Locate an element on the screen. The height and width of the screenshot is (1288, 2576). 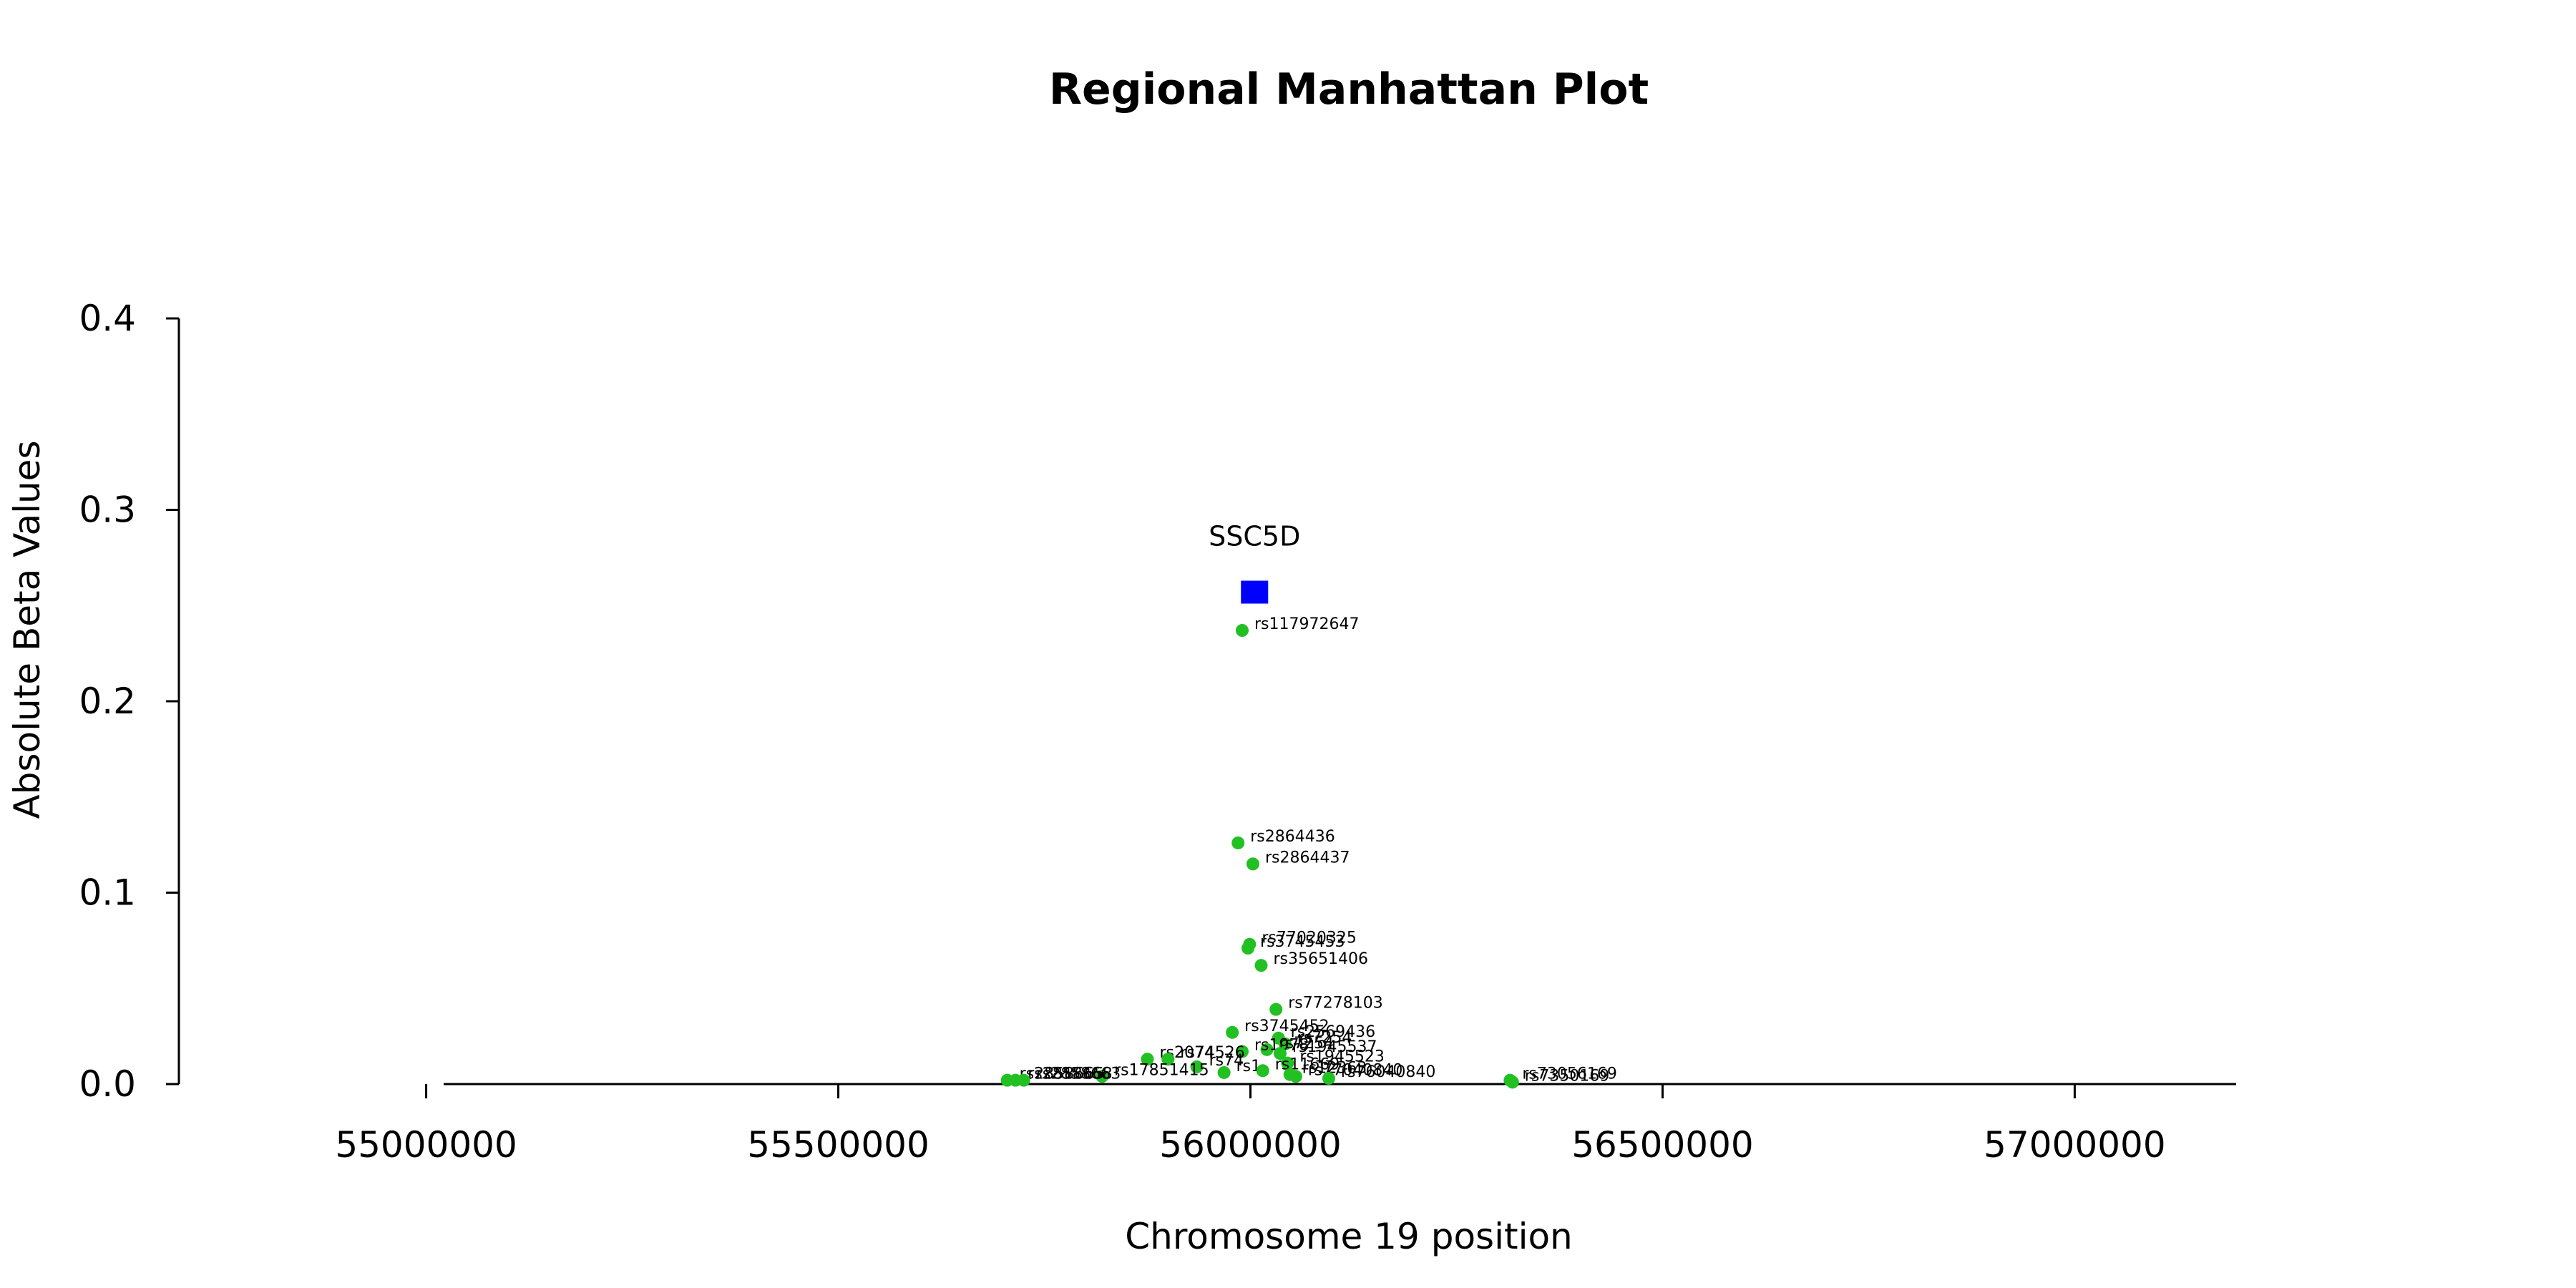
chart-title: Regional Manhattan Plot is located at coordinates (1349, 89).